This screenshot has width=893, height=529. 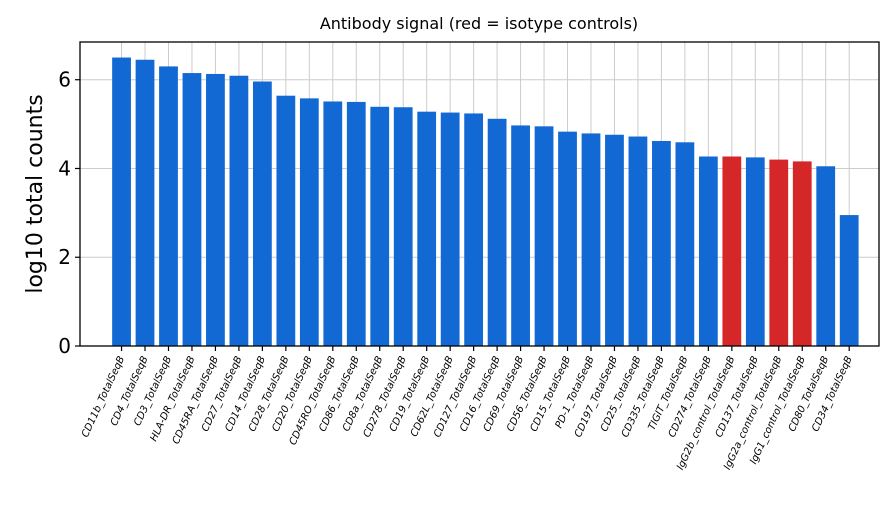 I want to click on y-axis-label: log10 total counts, so click(x=35, y=193).